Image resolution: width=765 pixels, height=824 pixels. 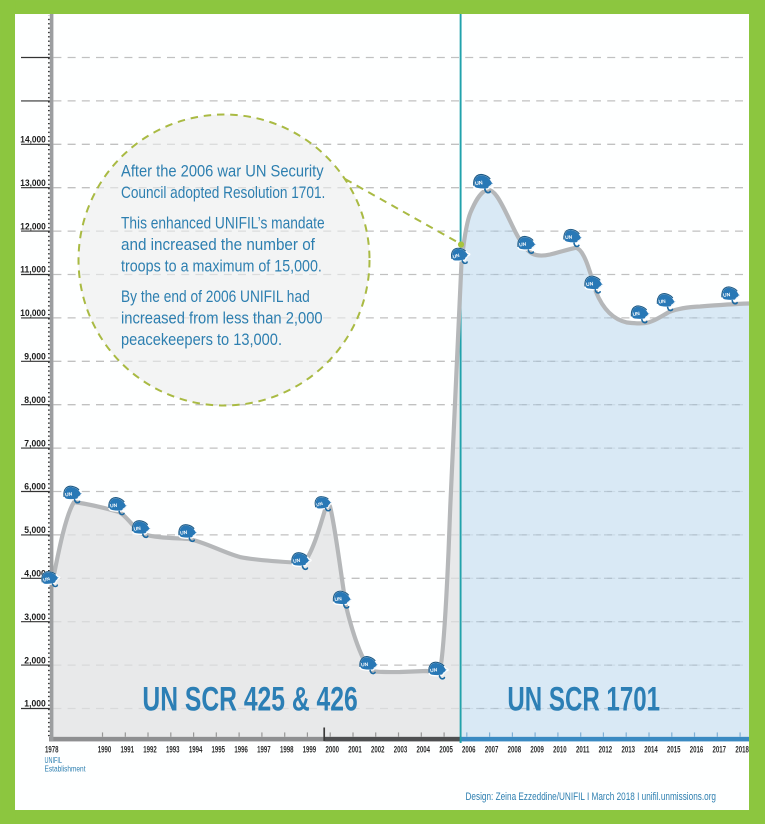 I want to click on svg-text: UNIFIL, so click(x=54, y=760).